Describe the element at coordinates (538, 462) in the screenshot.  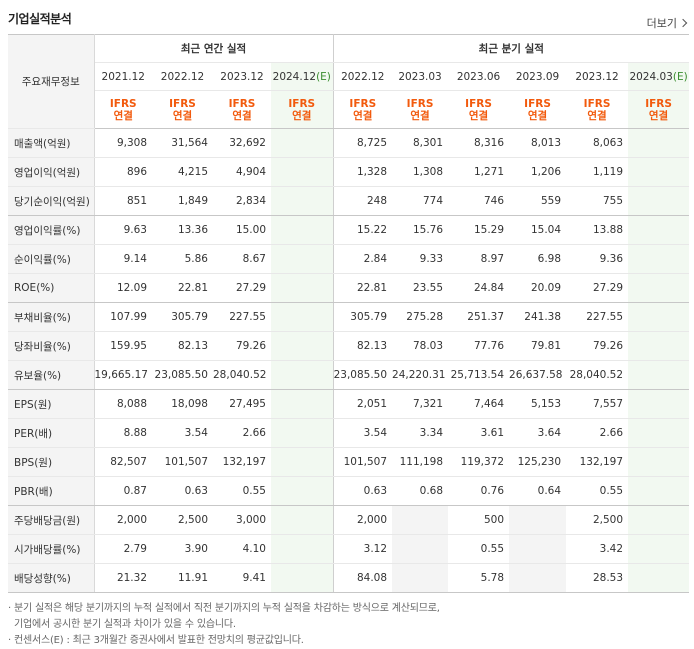
I see `quarter-value: 125,230` at that location.